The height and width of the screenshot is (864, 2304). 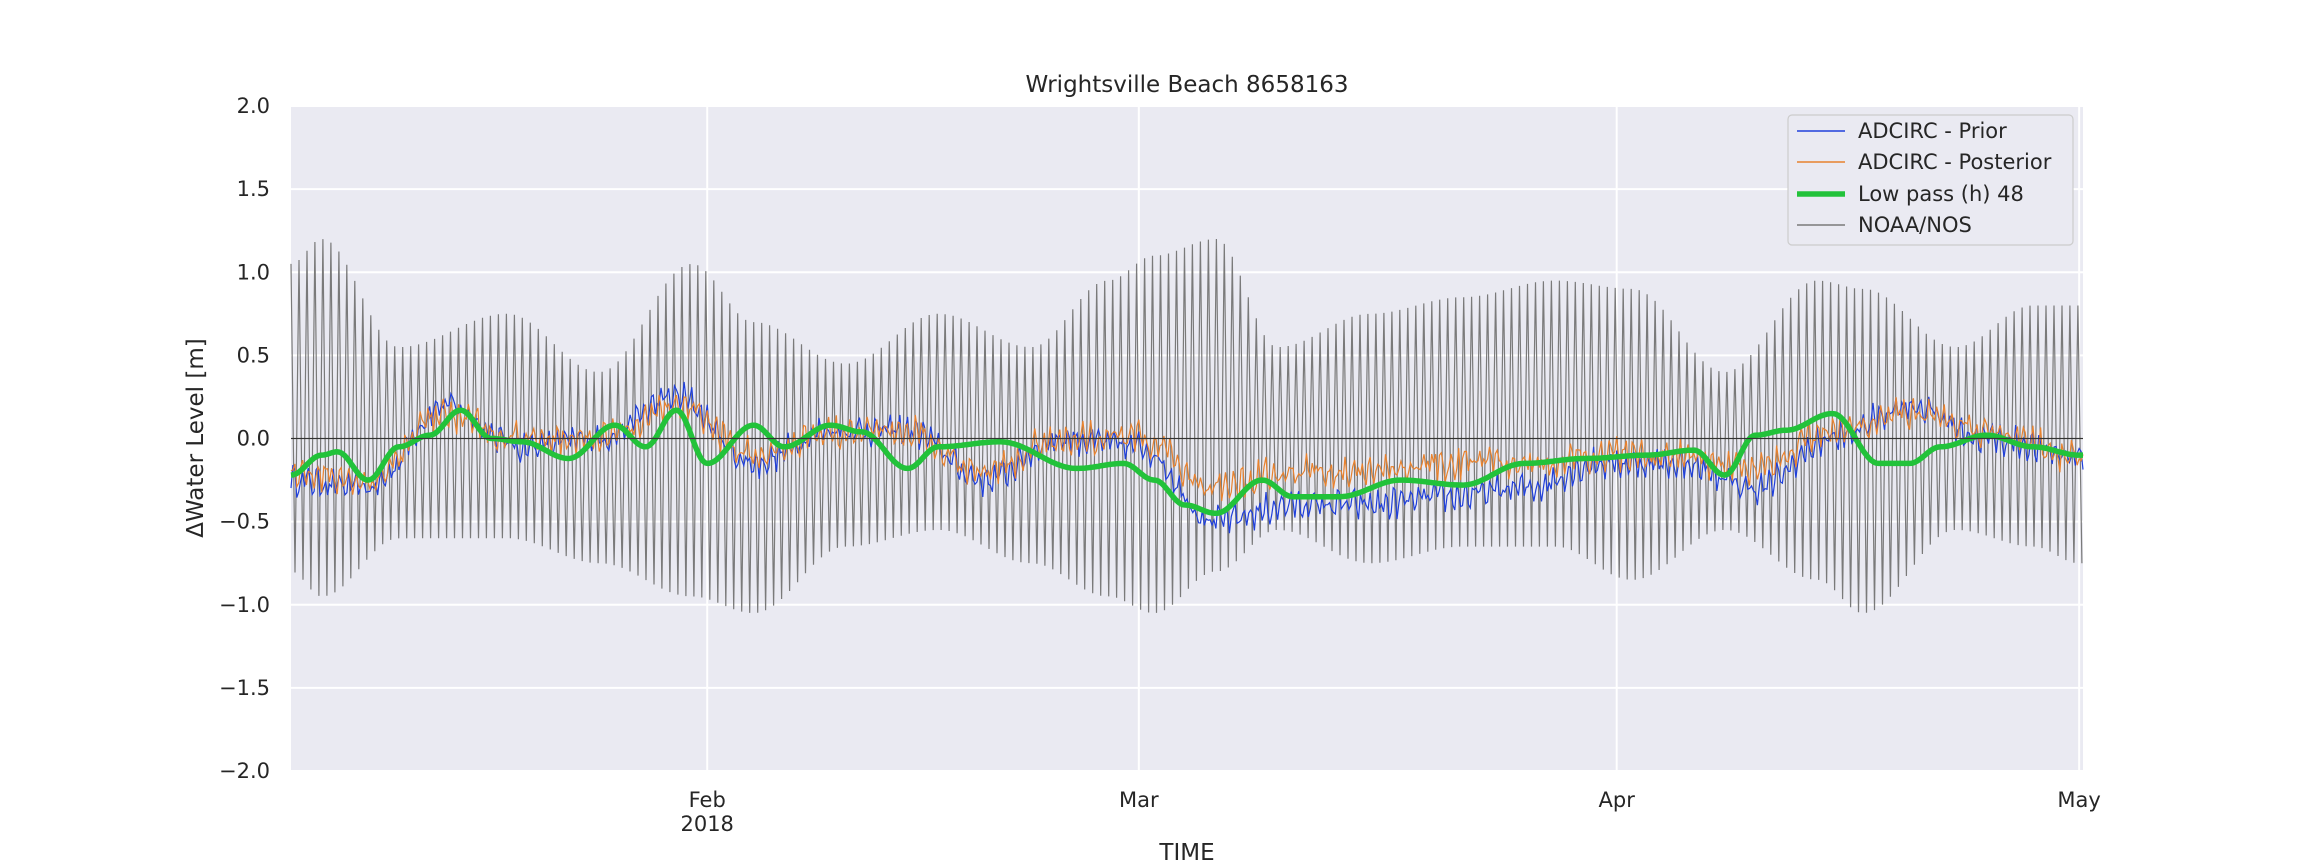 I want to click on legend-label-low-pass: Low pass (h) 48, so click(x=1941, y=194).